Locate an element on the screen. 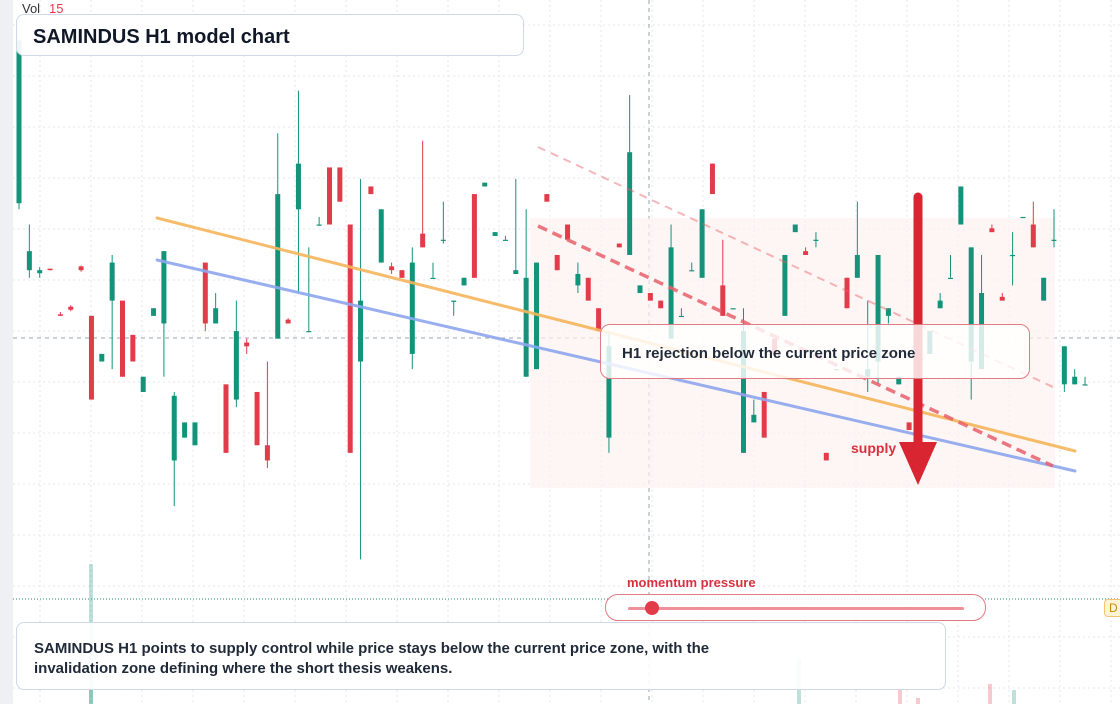 This screenshot has width=1120, height=704. down-arrow-icon is located at coordinates (918, 463).